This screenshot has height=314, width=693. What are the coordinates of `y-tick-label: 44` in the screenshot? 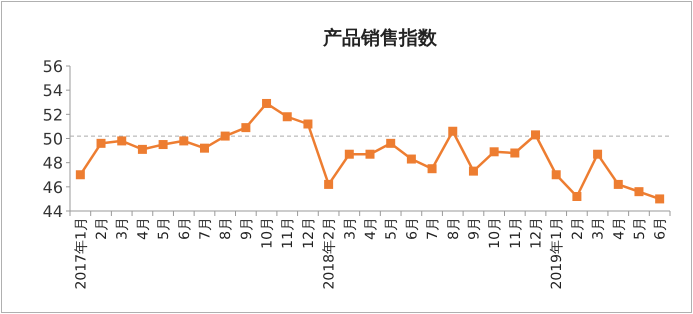 It's located at (52, 211).